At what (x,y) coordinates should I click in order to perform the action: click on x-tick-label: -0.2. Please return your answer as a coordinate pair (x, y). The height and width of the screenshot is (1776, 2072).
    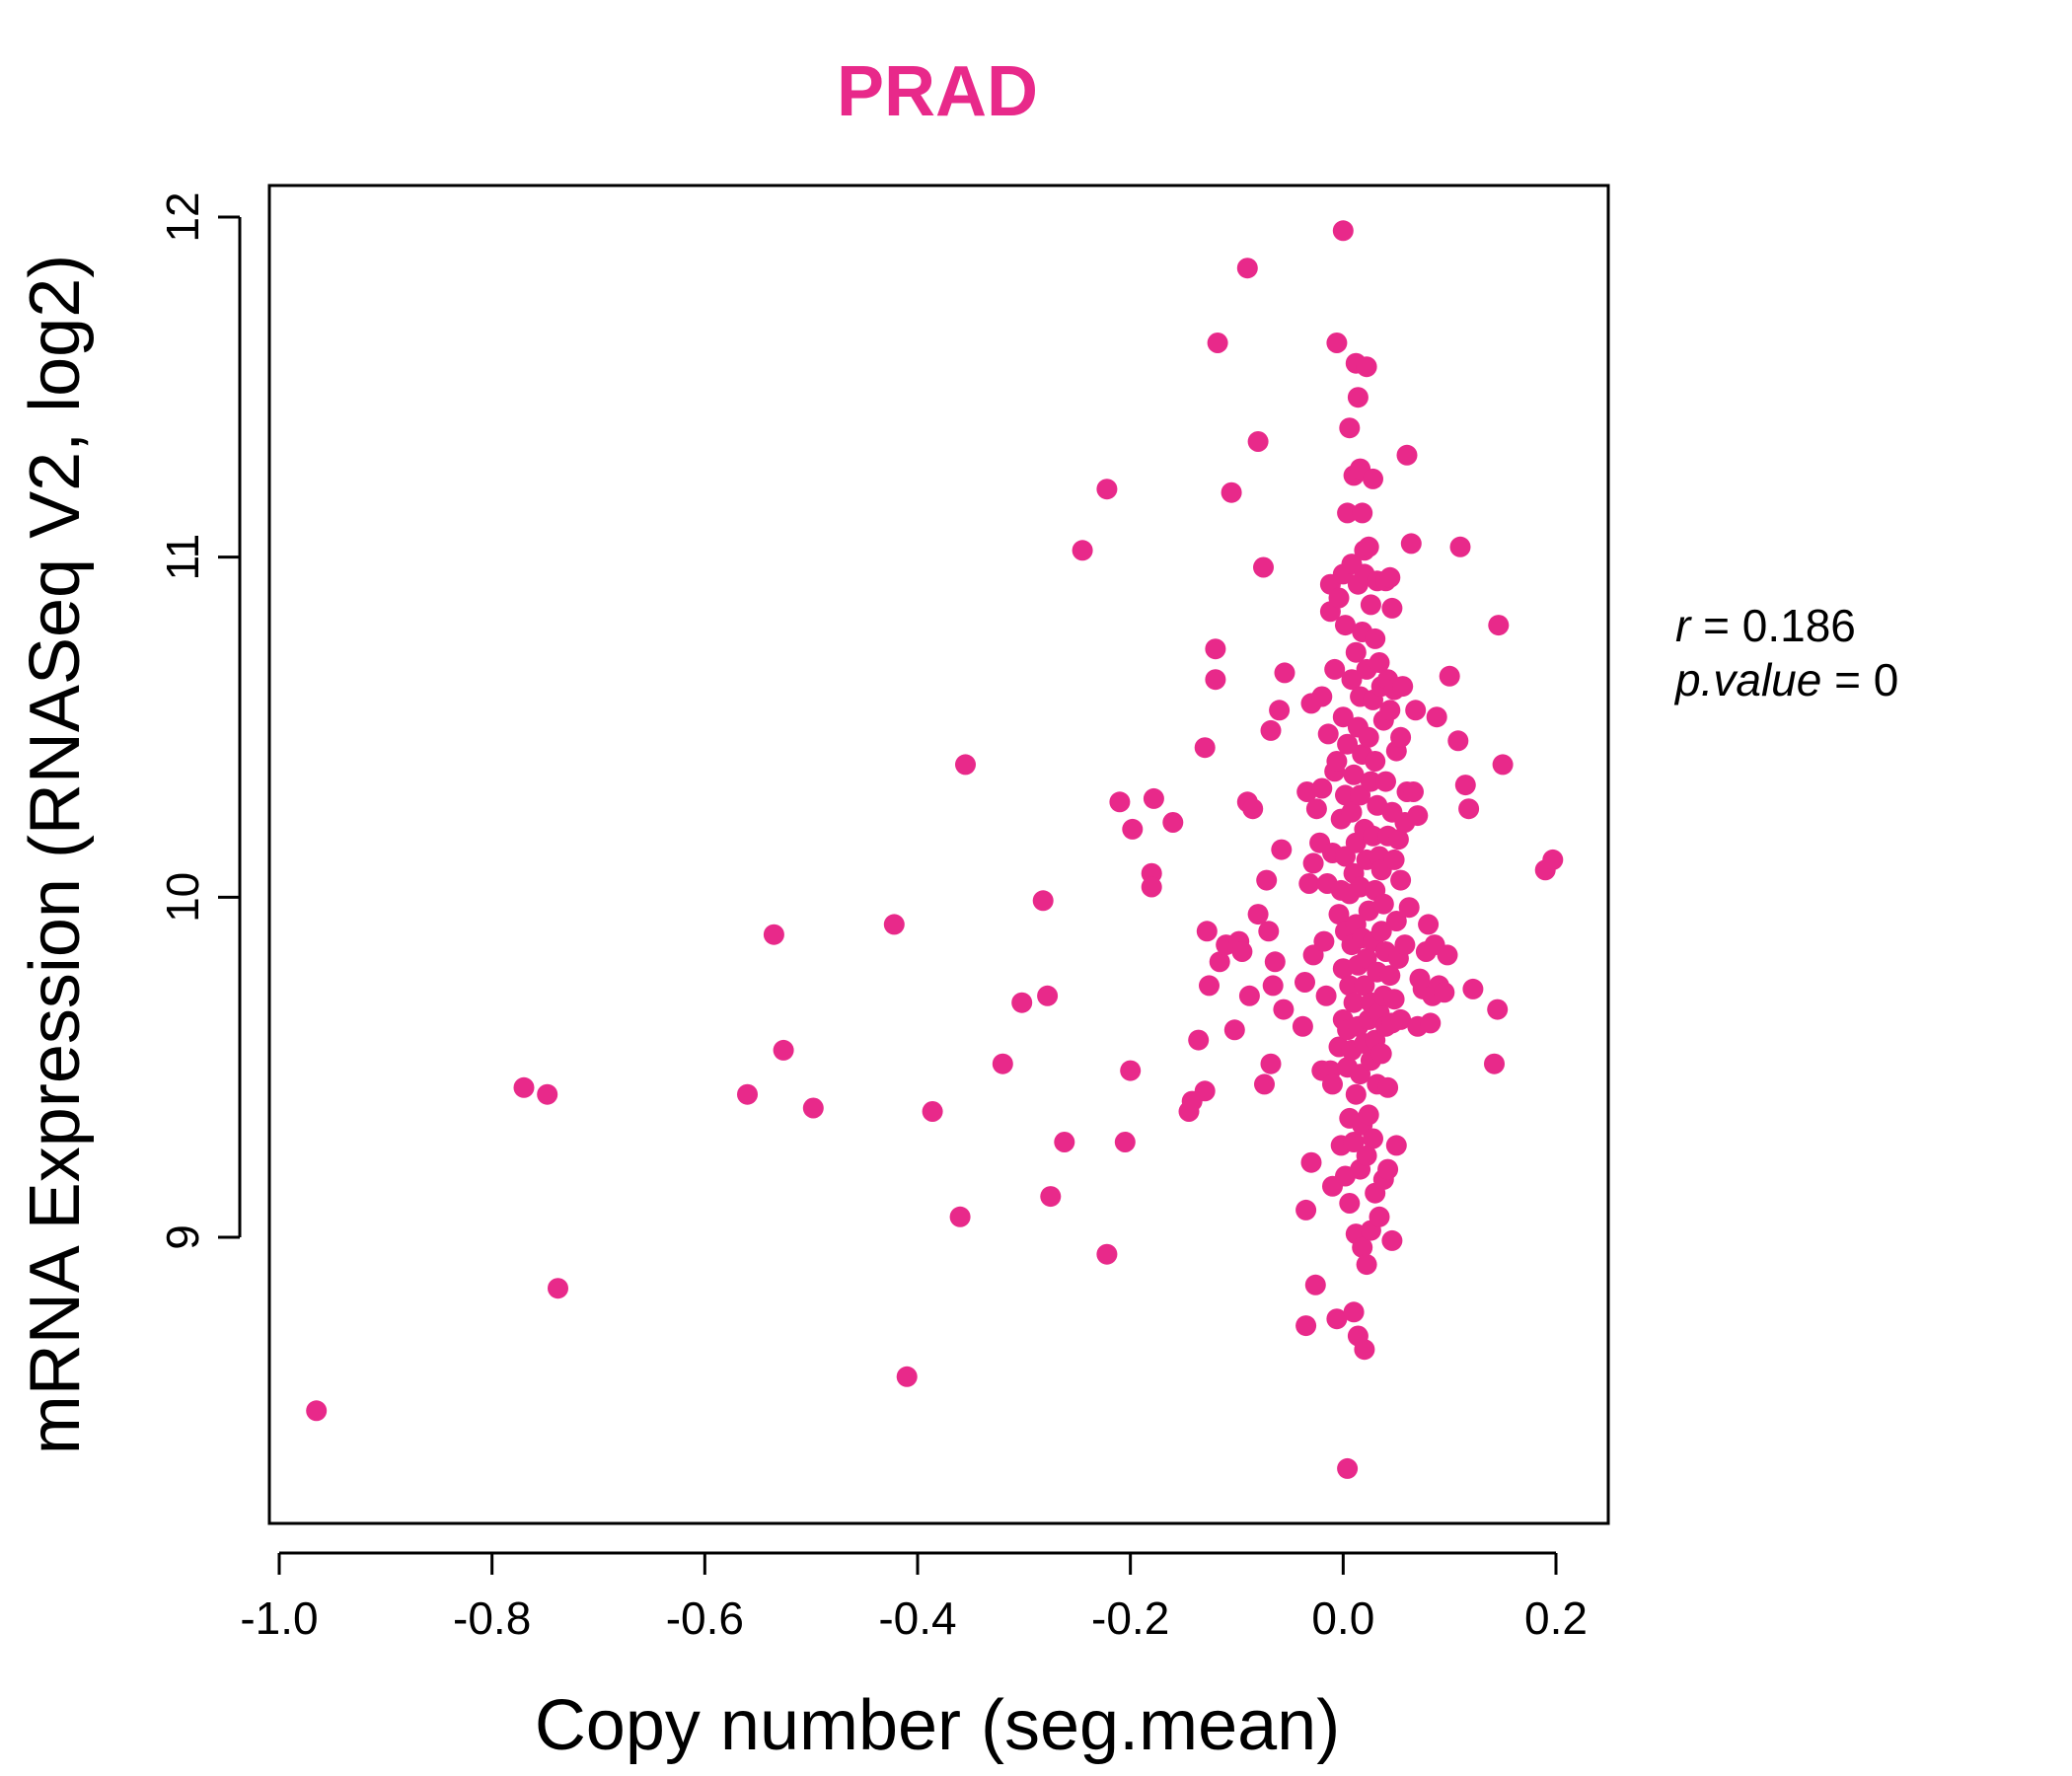
    Looking at the image, I should click on (1130, 1618).